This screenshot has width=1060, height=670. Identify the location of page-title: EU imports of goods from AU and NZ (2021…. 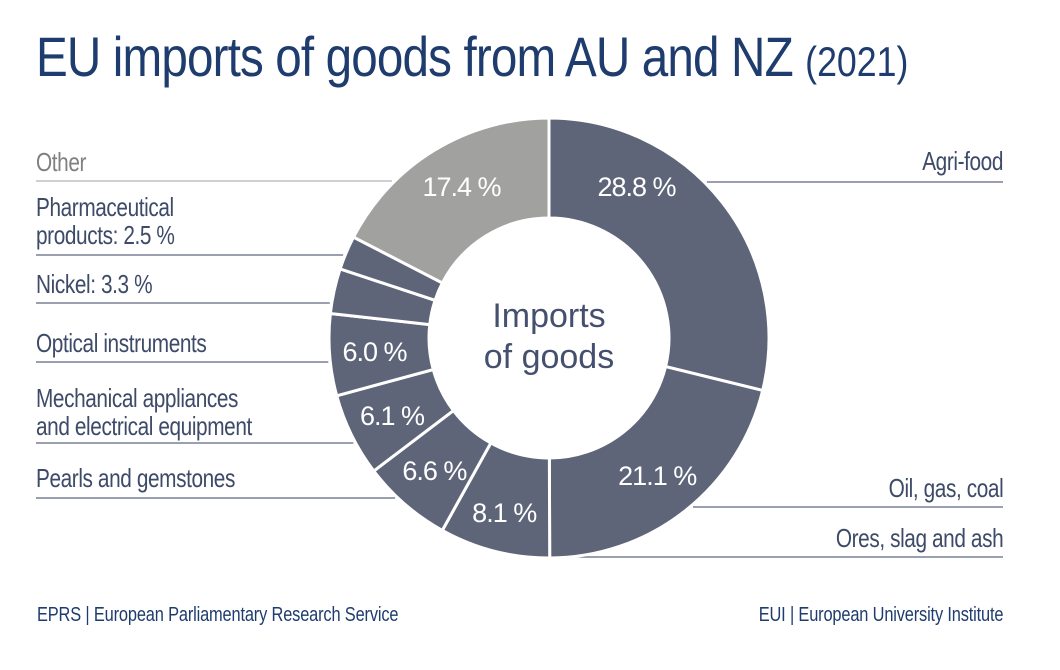
(472, 56).